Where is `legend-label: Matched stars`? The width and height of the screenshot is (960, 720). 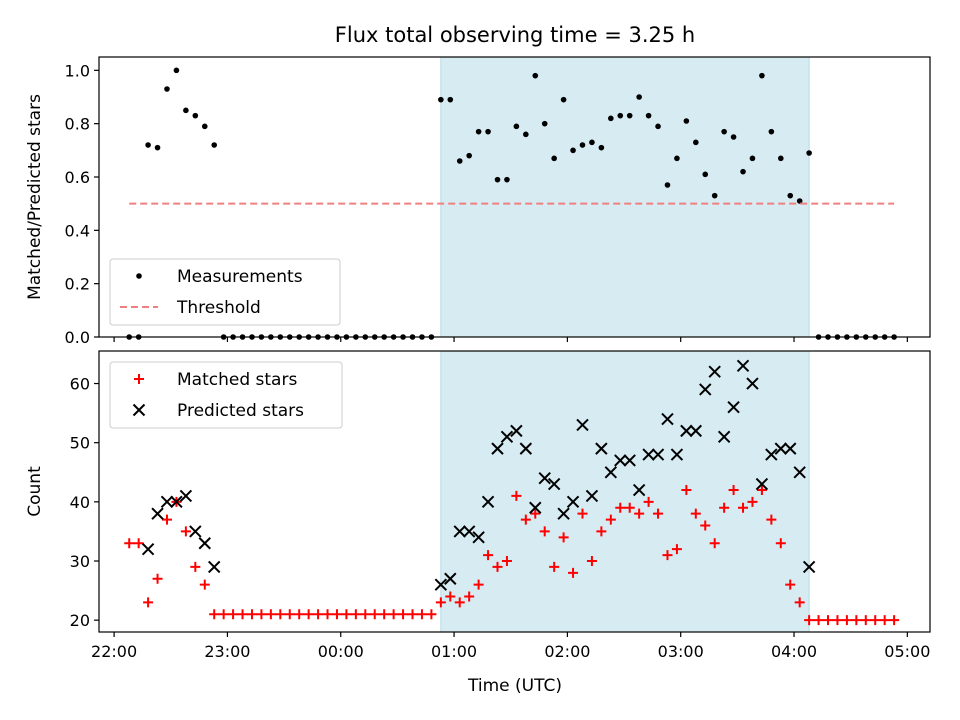 legend-label: Matched stars is located at coordinates (237, 380).